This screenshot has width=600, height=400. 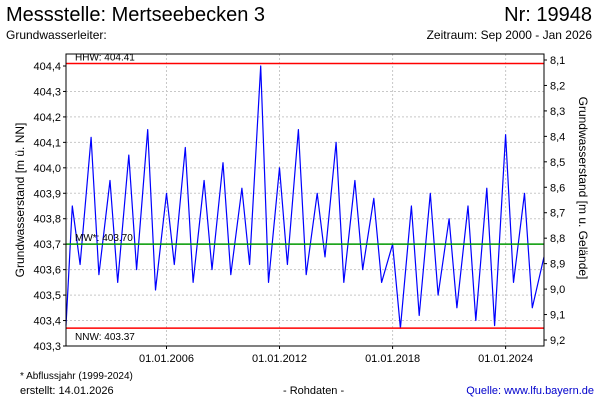 What do you see at coordinates (279, 359) in the screenshot?
I see `x-tick-label: 01.01.2012` at bounding box center [279, 359].